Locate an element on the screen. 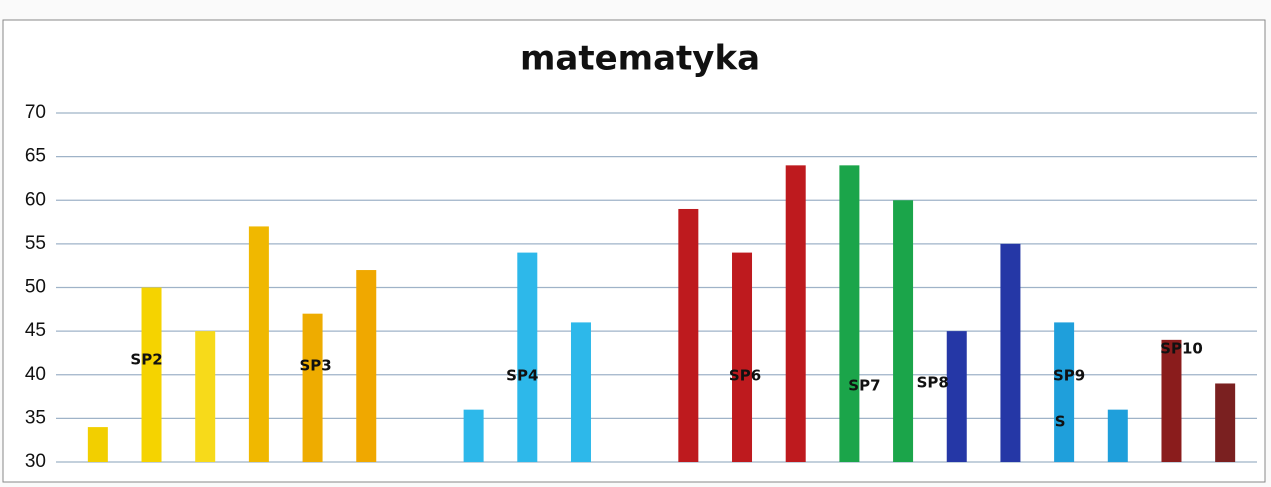 The height and width of the screenshot is (487, 1271). y-tick-label: 40 is located at coordinates (35, 374).